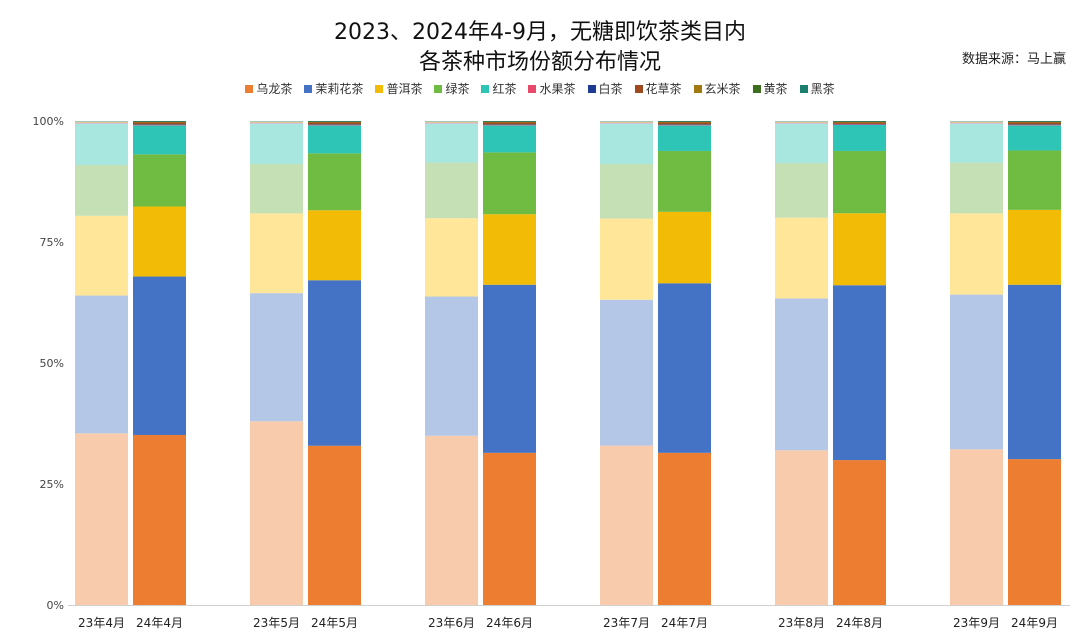 The image size is (1080, 638). I want to click on legend-item: 黑茶, so click(817, 88).